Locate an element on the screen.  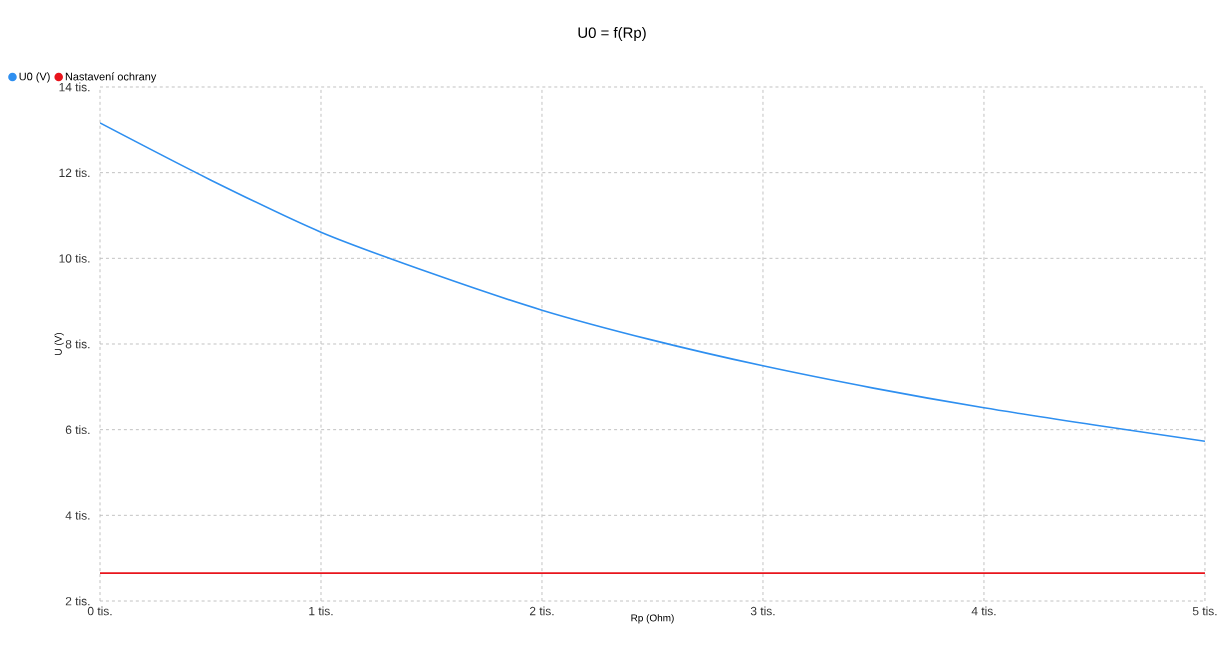
x-tick-label: 5 tis. is located at coordinates (1204, 611).